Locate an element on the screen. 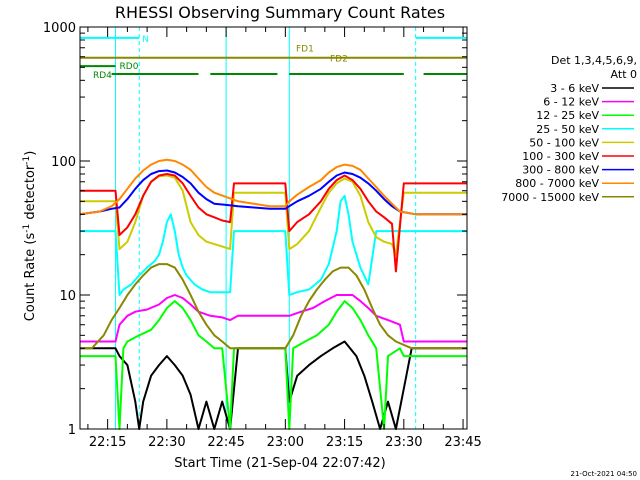  legend-label-4: 50 - 100 keV is located at coordinates (564, 142).